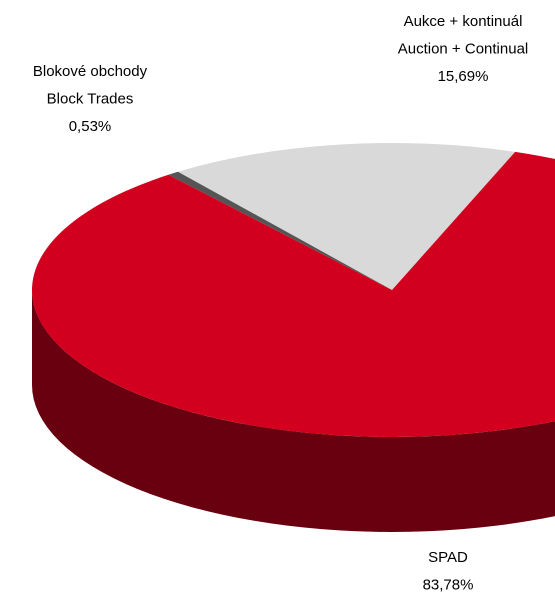 The height and width of the screenshot is (599, 555). What do you see at coordinates (448, 584) in the screenshot?
I see `value-label: 83,78%` at bounding box center [448, 584].